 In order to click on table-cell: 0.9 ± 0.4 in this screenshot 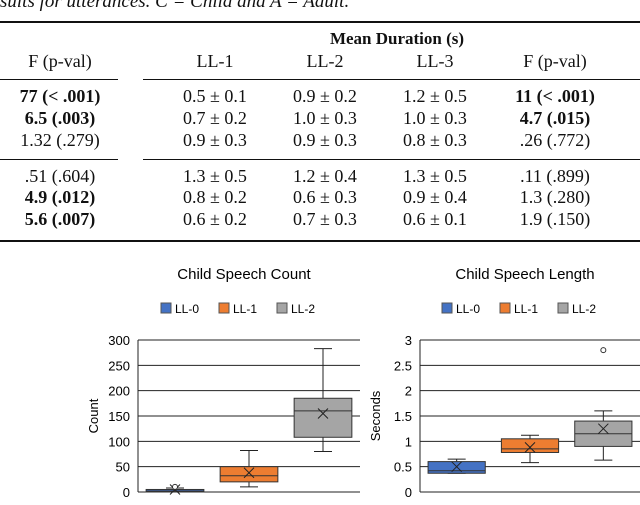, I will do `click(435, 197)`.